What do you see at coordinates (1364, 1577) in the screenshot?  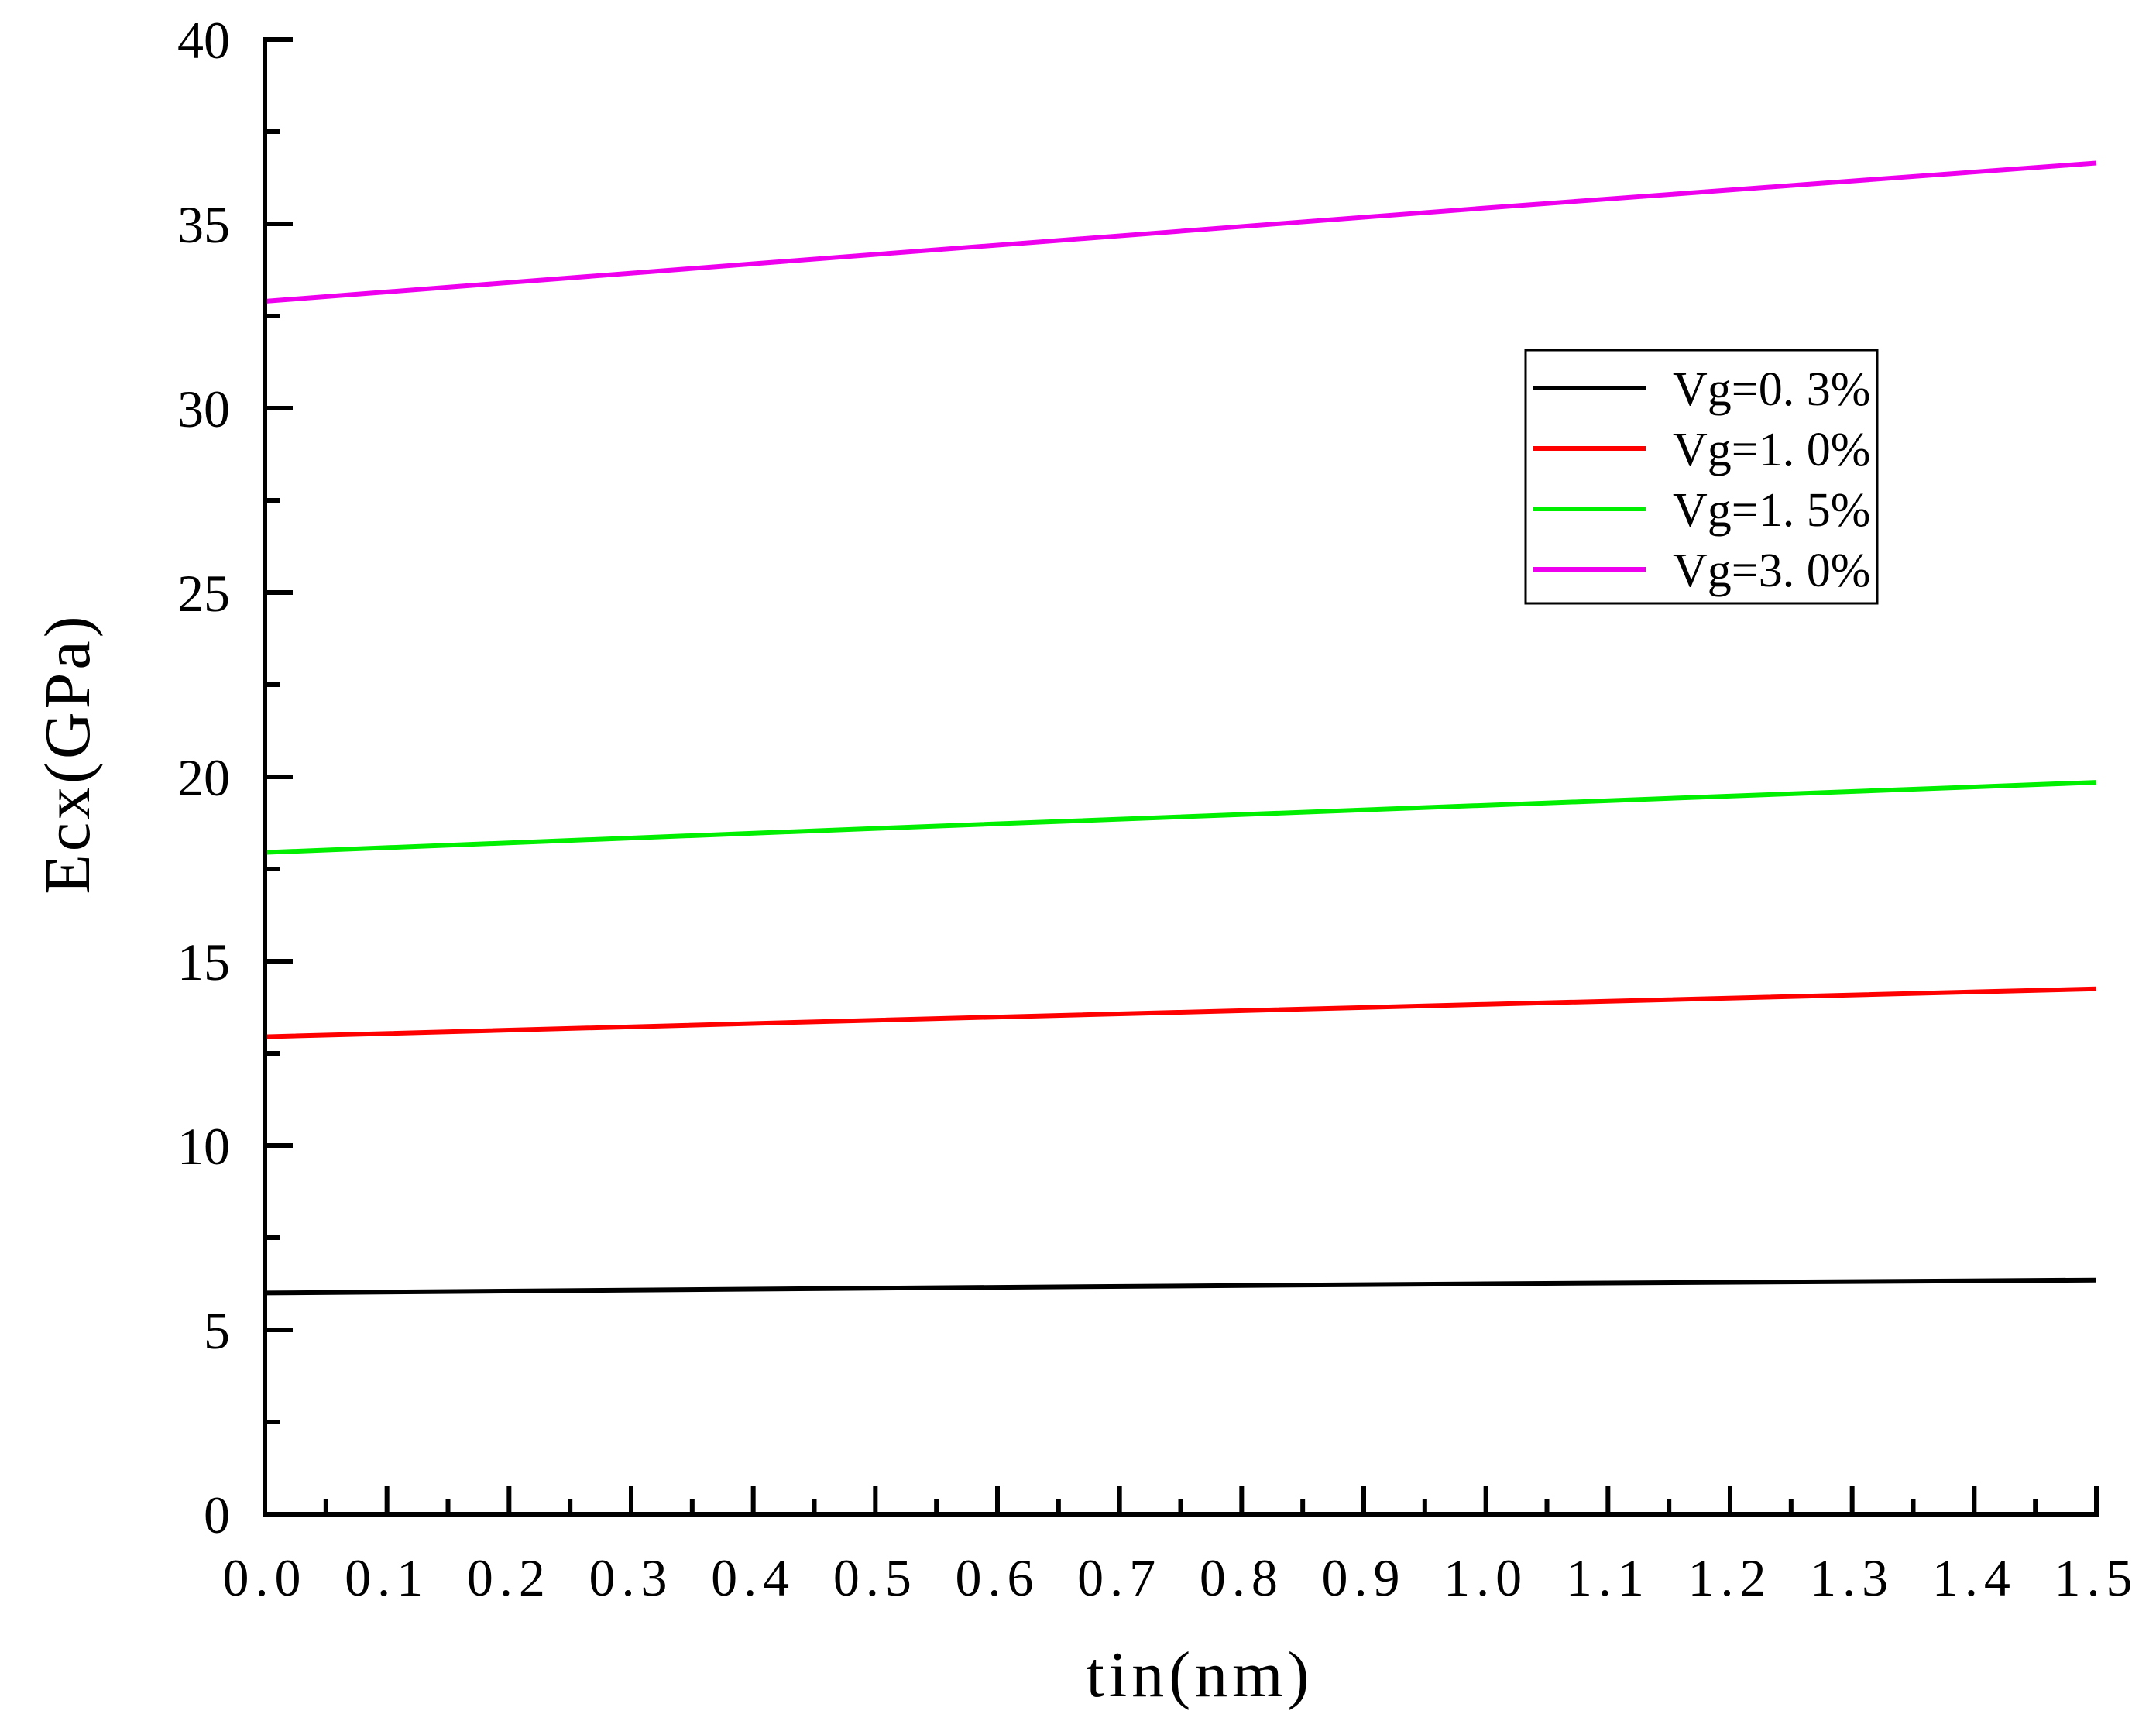 I see `x-tick-label: 0.9` at bounding box center [1364, 1577].